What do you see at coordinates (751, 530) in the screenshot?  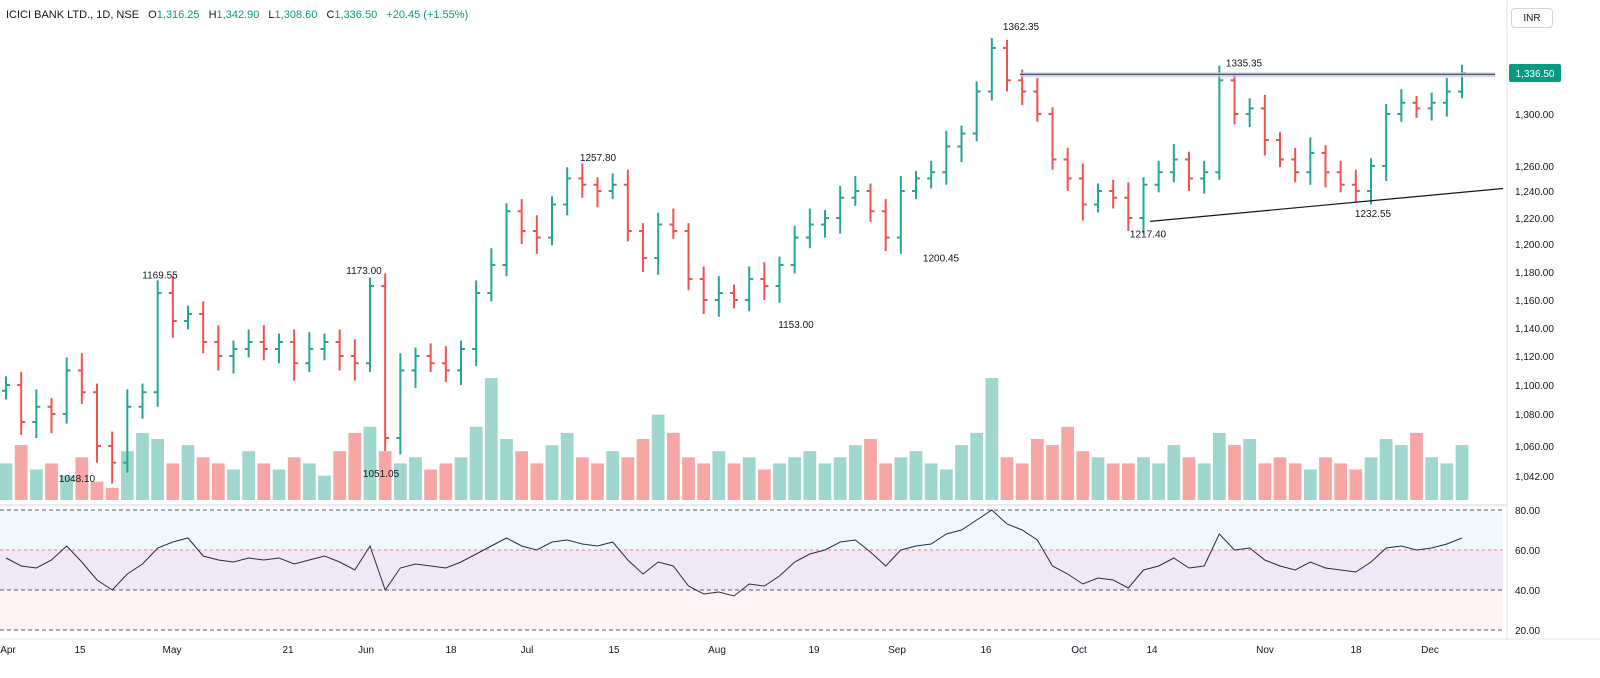 I see `rsi-overbought-zone` at bounding box center [751, 530].